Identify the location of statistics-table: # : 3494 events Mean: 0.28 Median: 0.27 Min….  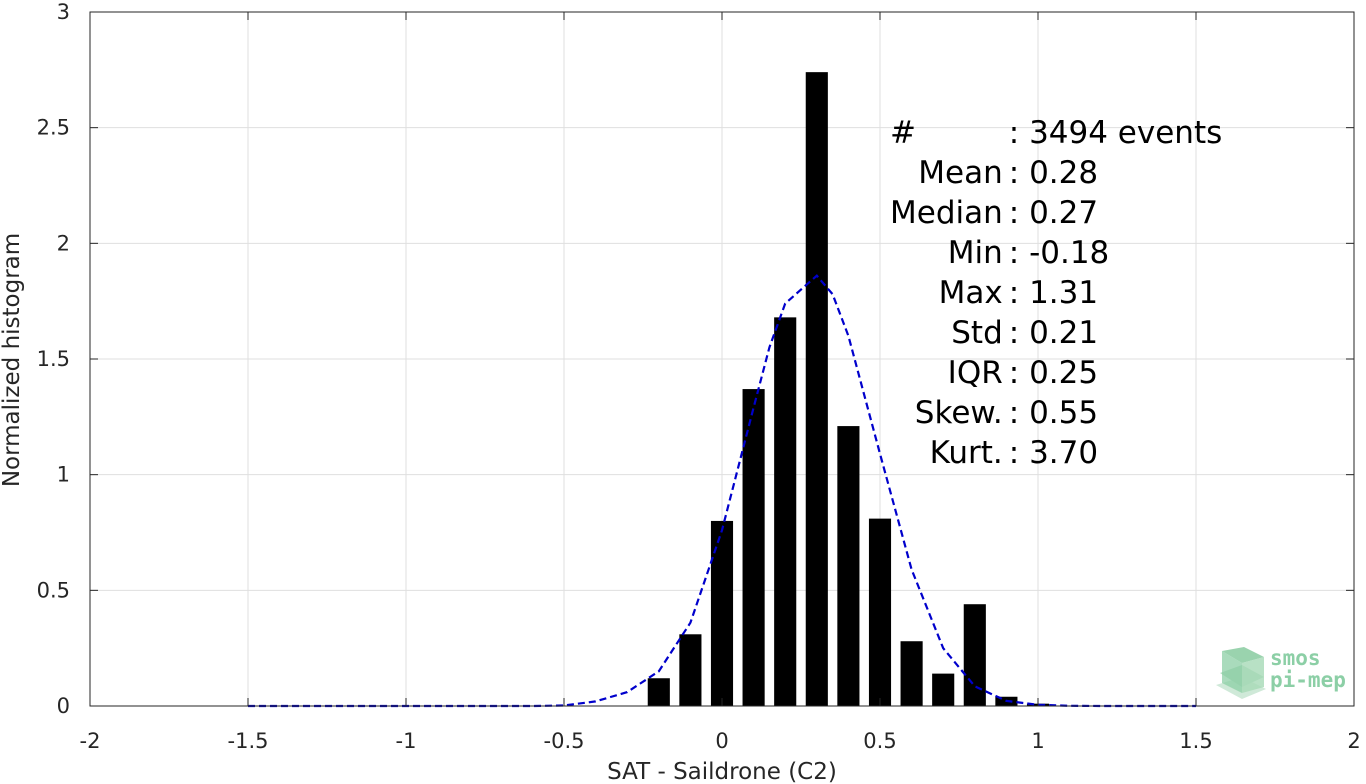
(1056, 293).